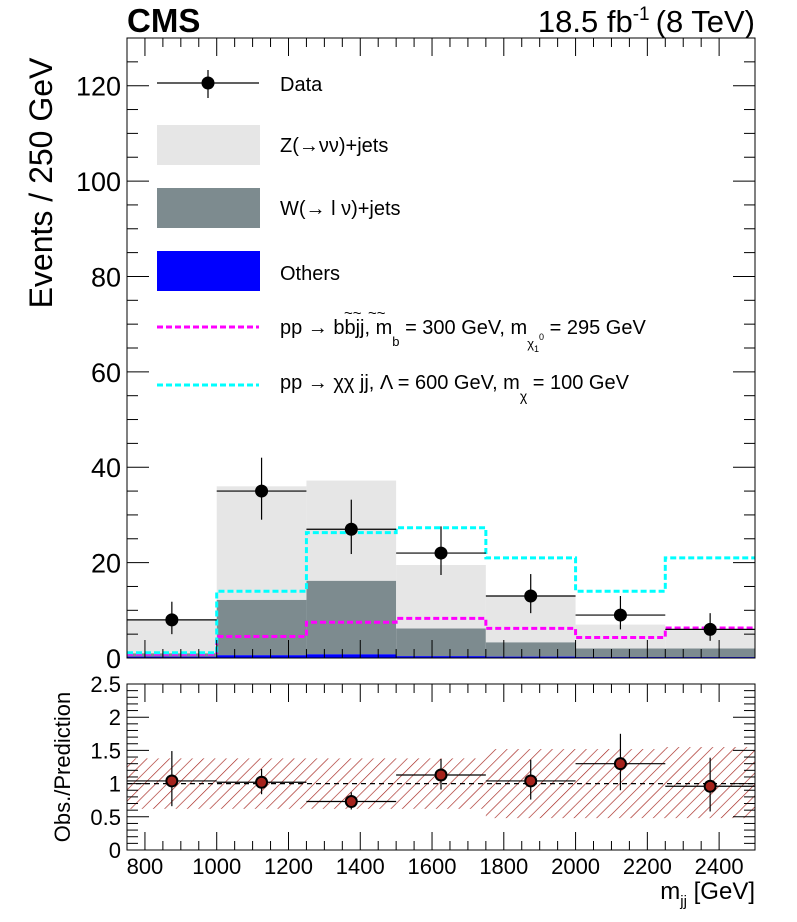 This screenshot has width=797, height=922. What do you see at coordinates (115, 717) in the screenshot?
I see `ratio-y-tick-label-4: 2` at bounding box center [115, 717].